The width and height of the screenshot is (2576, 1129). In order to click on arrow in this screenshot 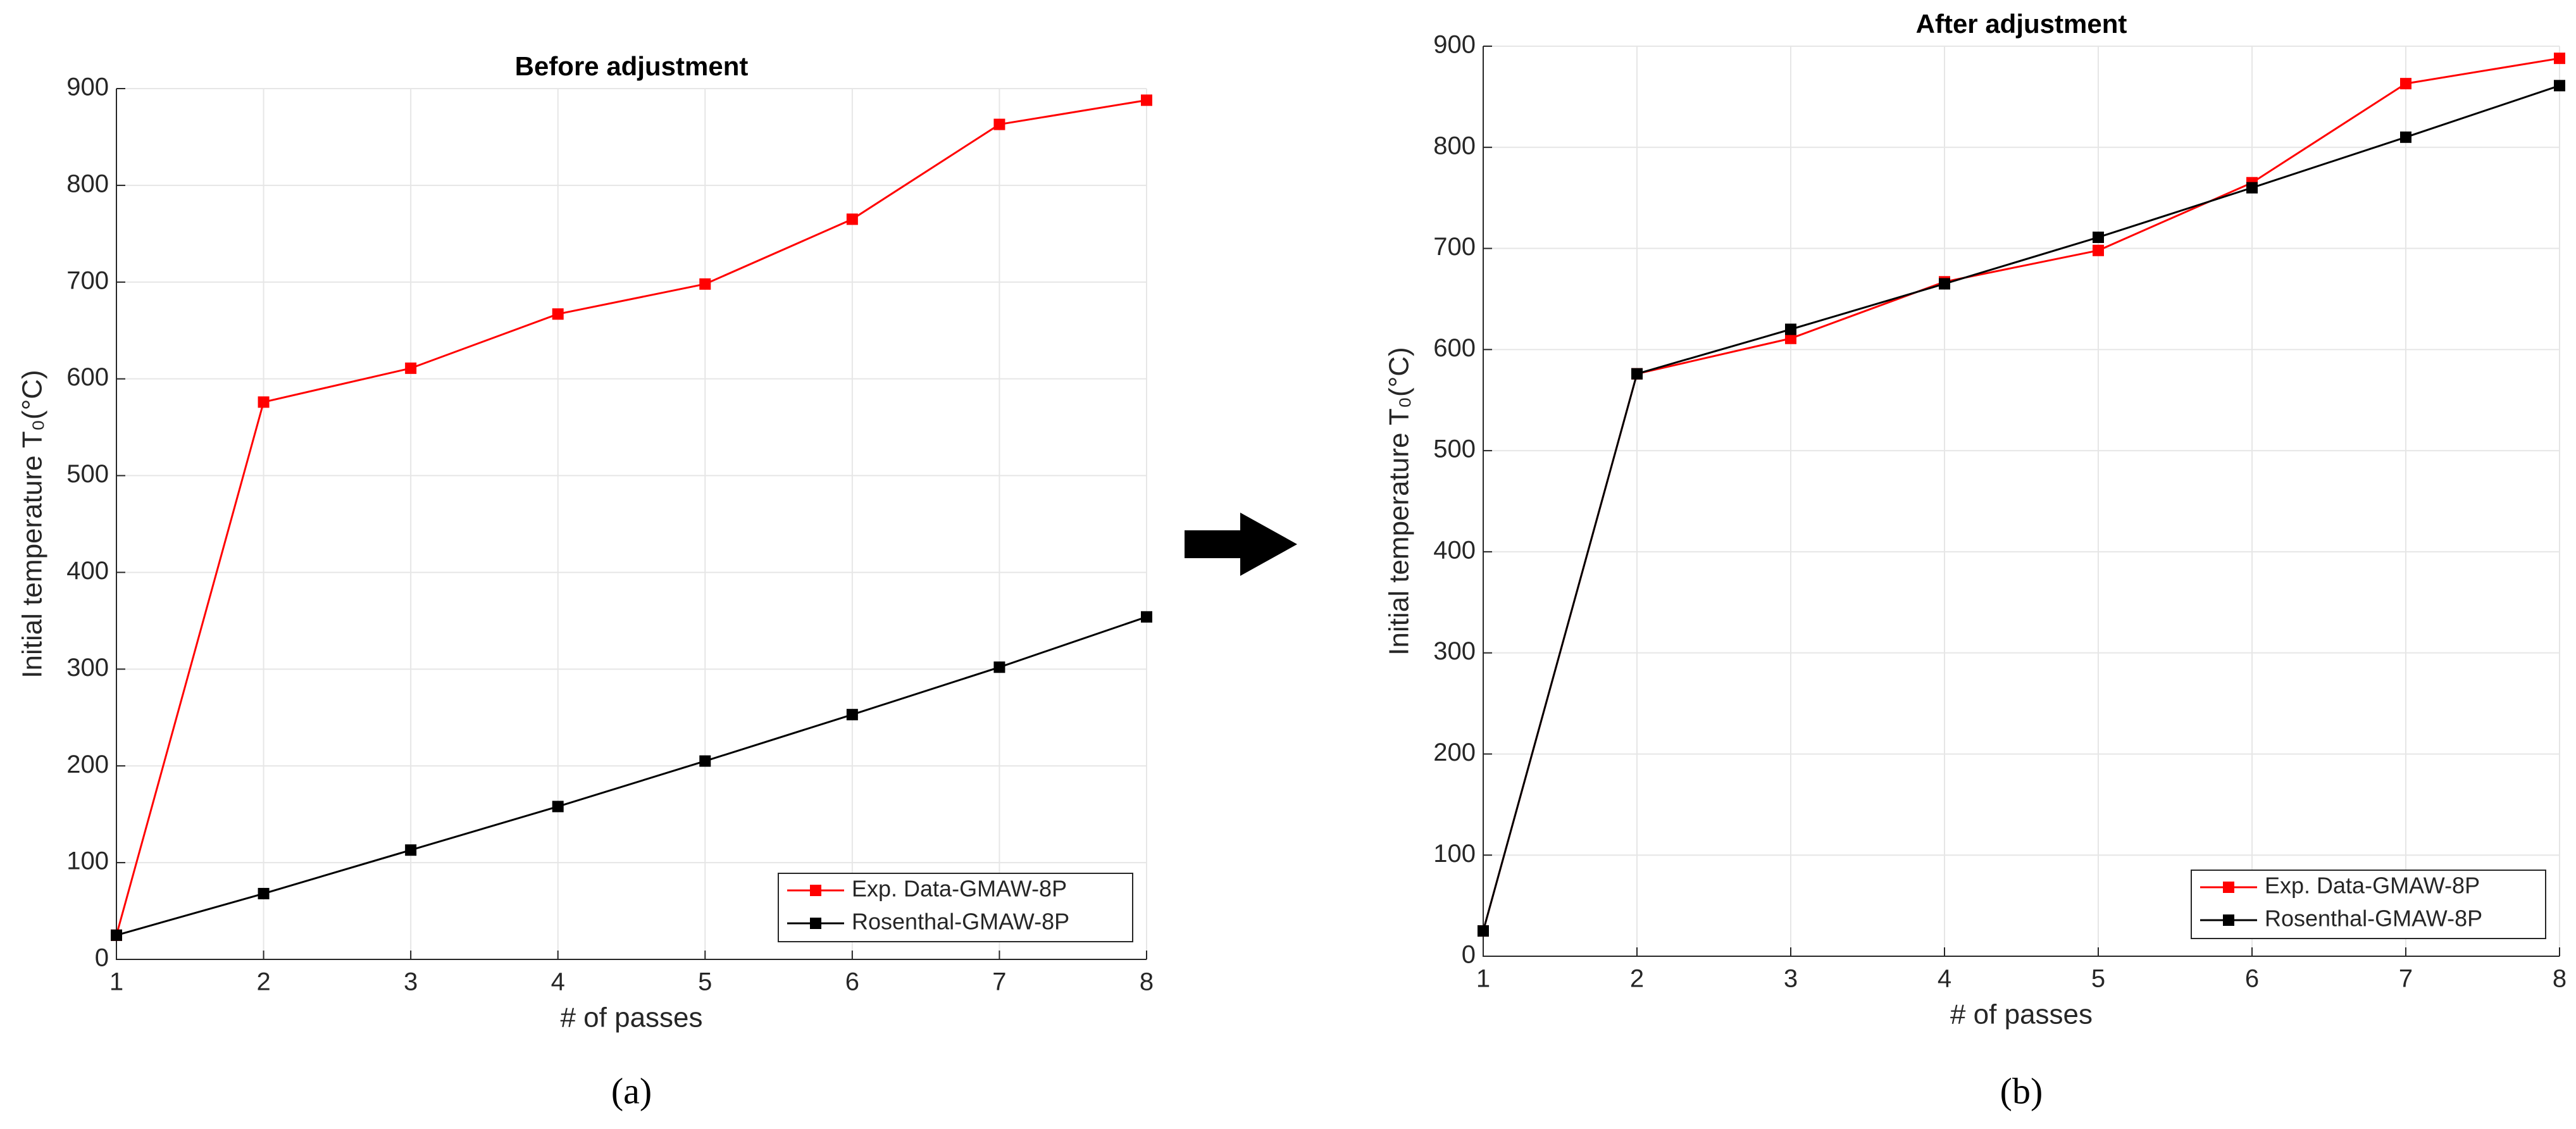, I will do `click(1241, 544)`.